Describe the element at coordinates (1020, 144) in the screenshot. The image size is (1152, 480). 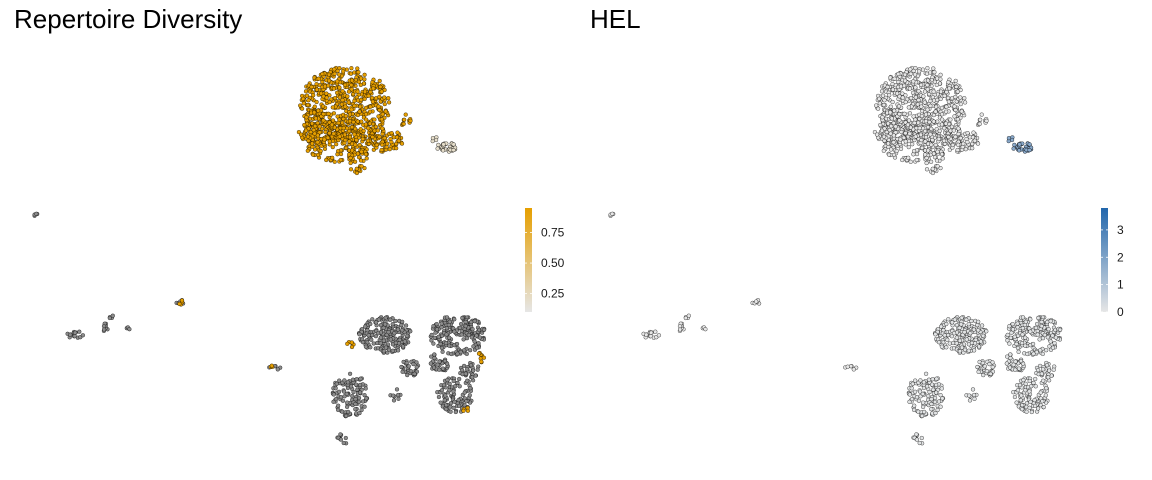
I see `cluster-top-small-right` at that location.